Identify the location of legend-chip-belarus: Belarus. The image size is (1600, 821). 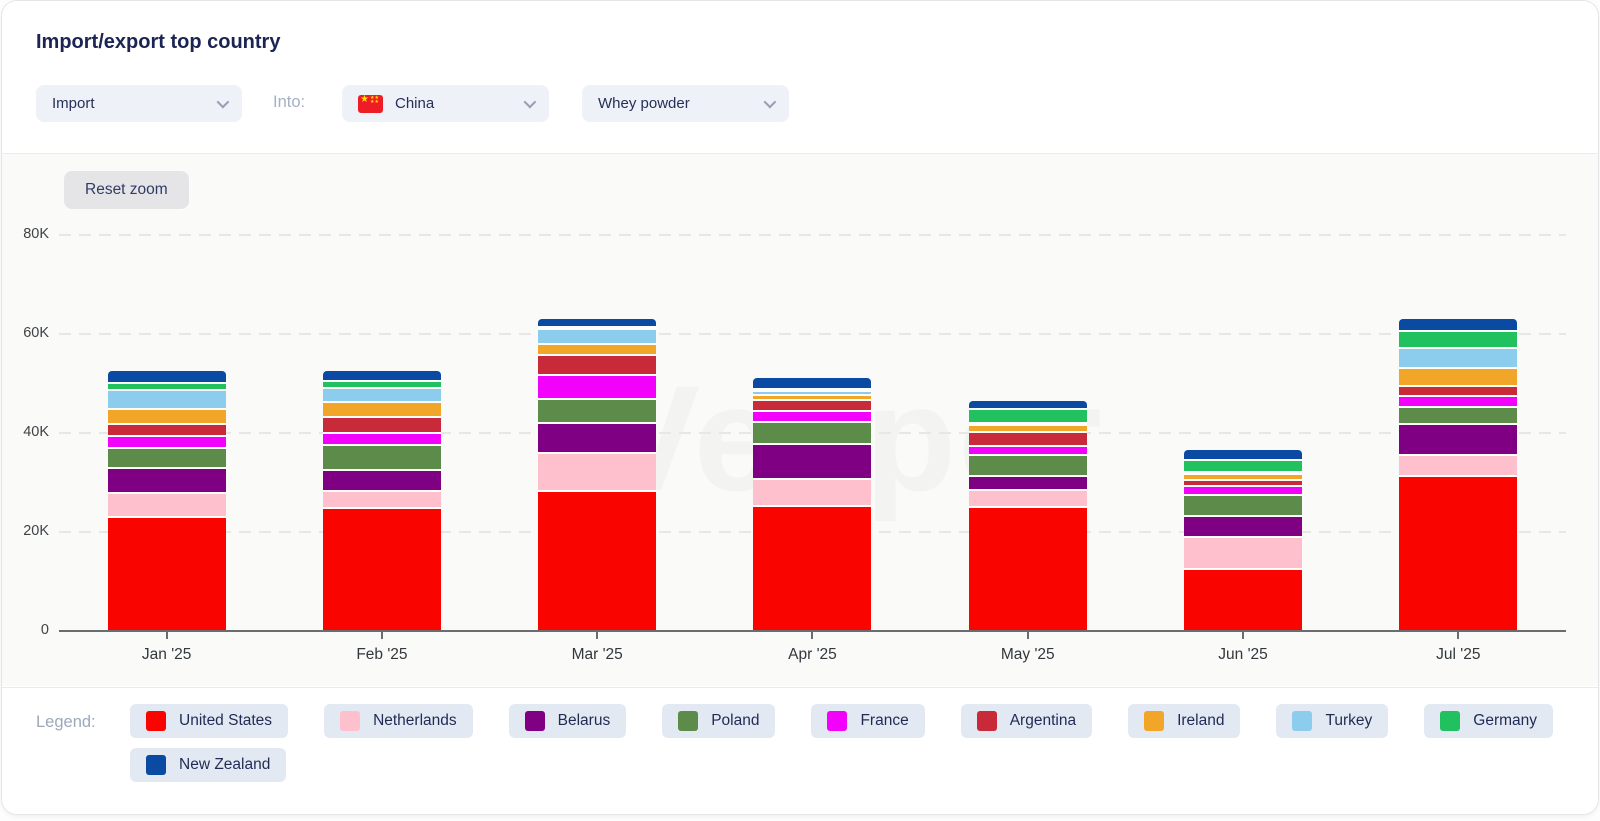
(567, 721).